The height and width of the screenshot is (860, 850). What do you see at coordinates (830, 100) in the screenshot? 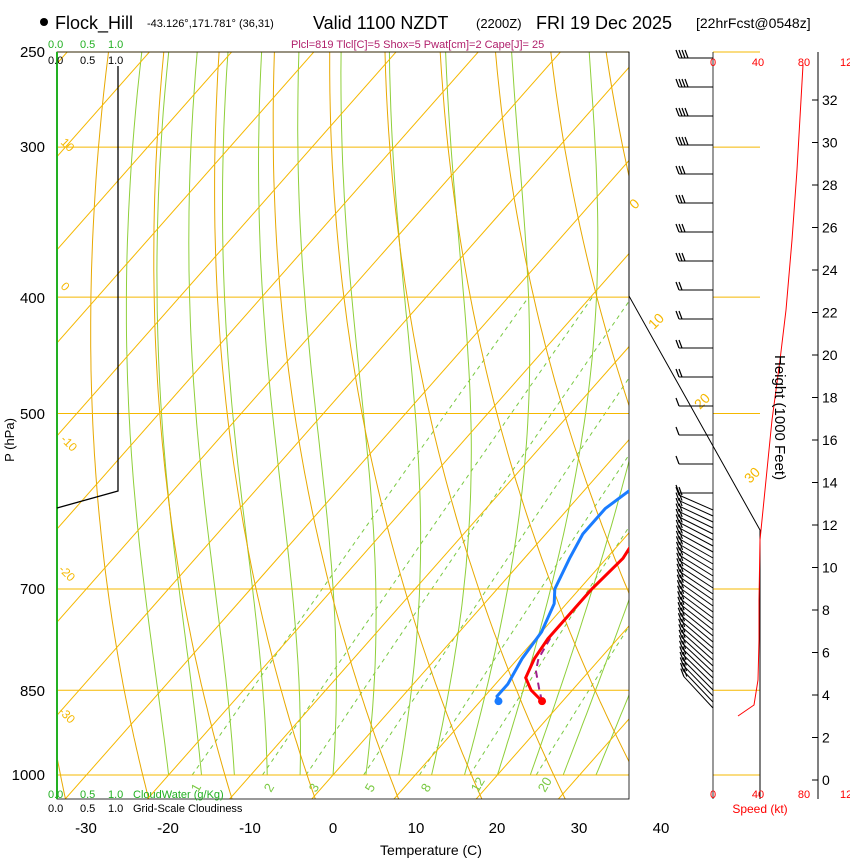
I see `height-tick-label: 32` at bounding box center [830, 100].